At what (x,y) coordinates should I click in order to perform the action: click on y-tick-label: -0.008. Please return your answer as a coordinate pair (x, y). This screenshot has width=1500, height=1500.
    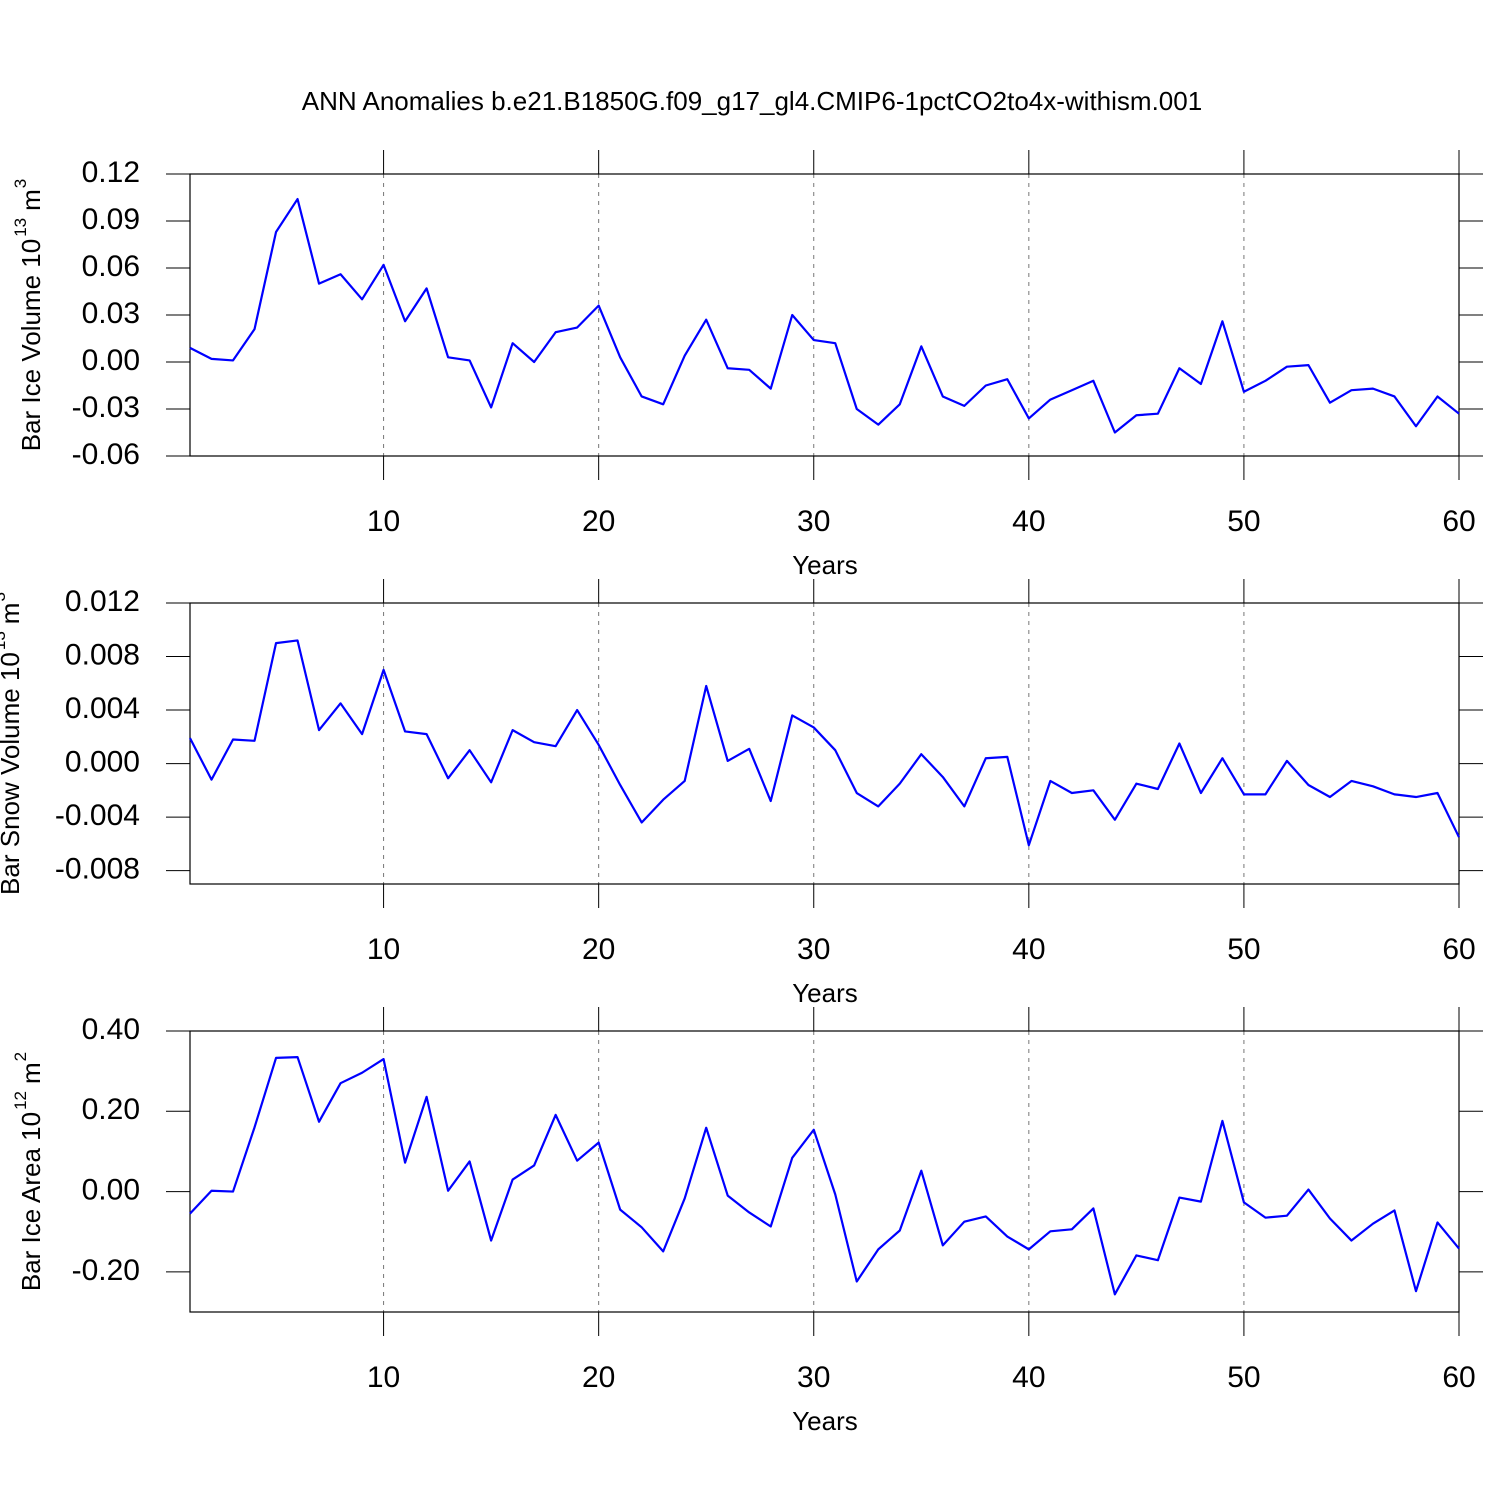
    Looking at the image, I should click on (97, 869).